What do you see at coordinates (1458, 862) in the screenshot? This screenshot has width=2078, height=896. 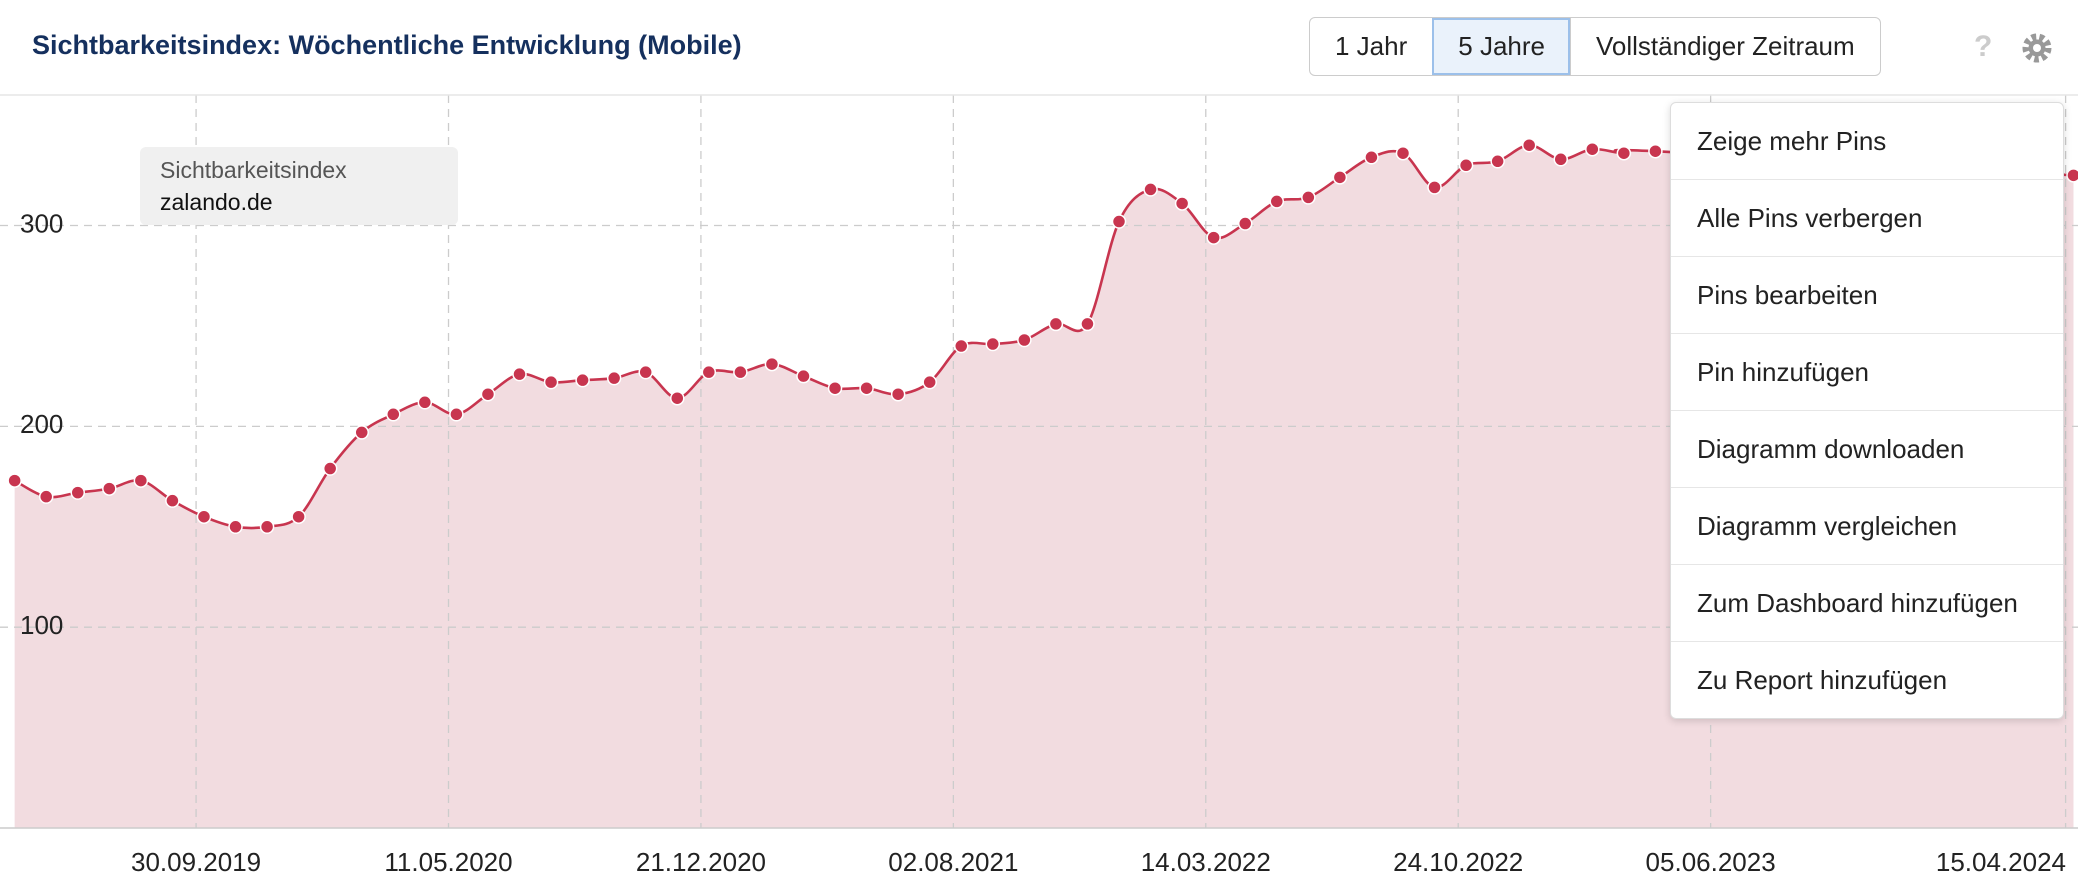 I see `x-tick-label: 24.10.2022` at bounding box center [1458, 862].